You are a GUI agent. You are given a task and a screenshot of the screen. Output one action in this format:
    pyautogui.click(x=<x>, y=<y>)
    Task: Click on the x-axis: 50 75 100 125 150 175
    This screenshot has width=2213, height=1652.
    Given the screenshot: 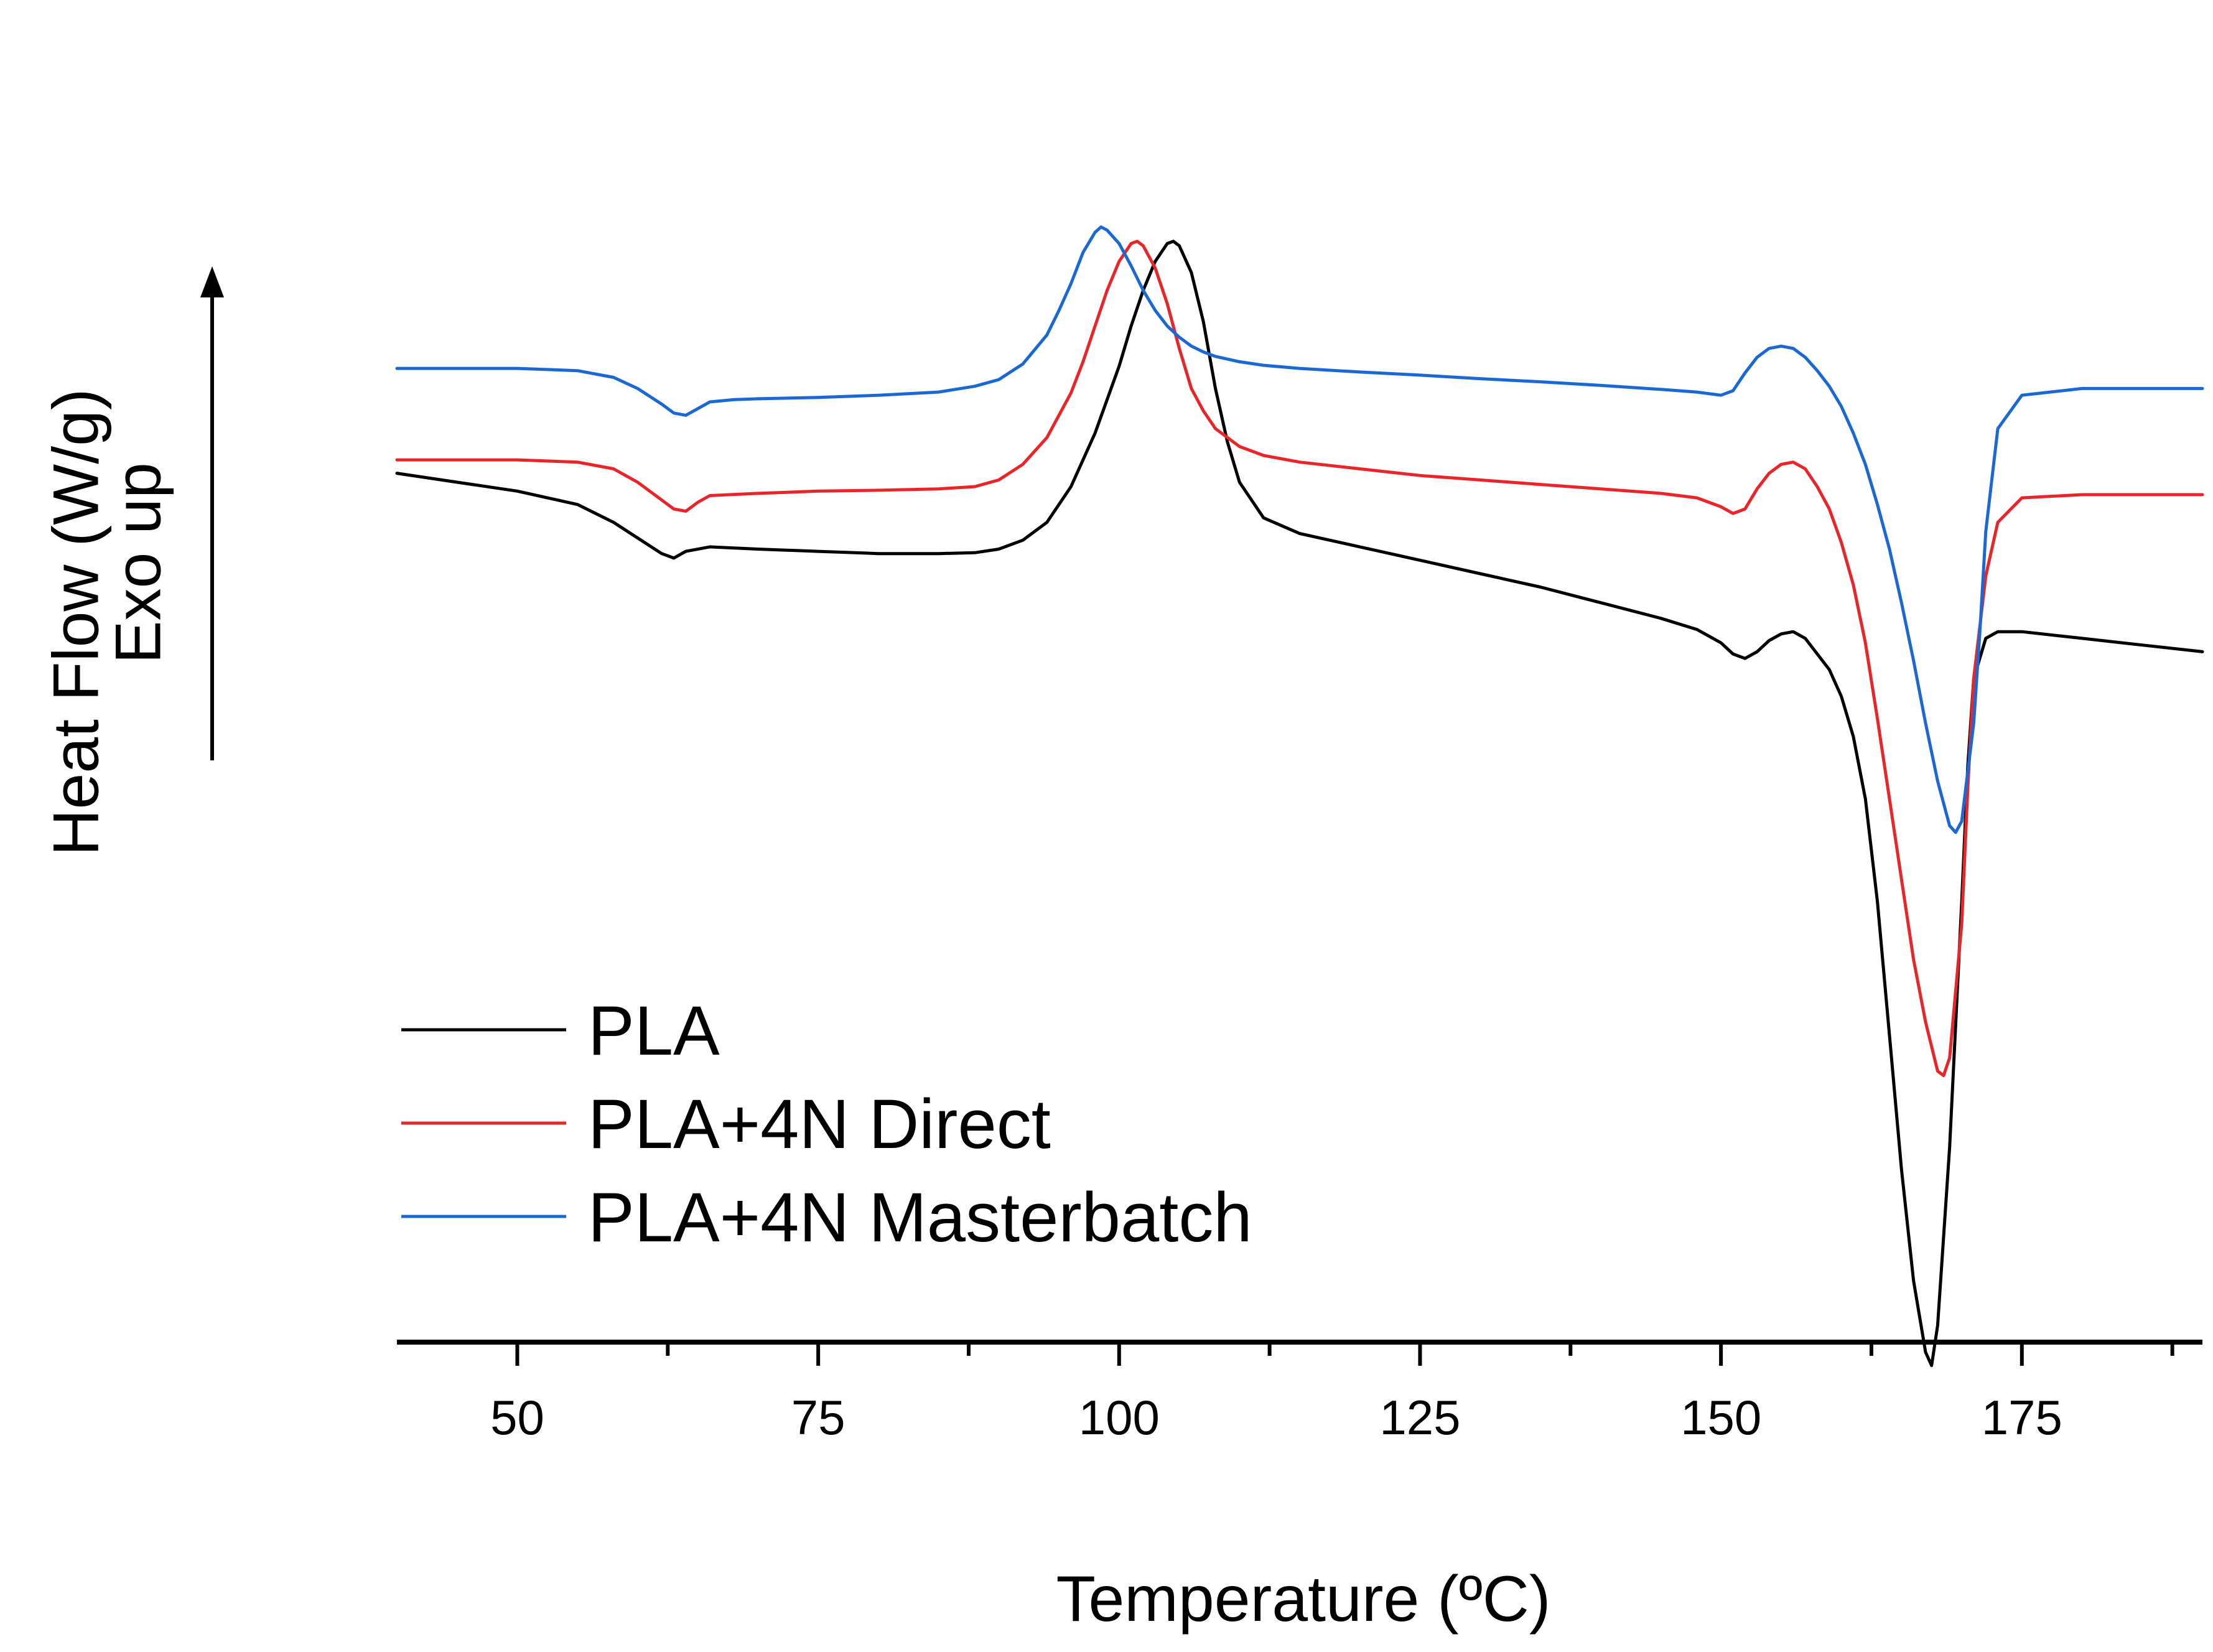 What is the action you would take?
    pyautogui.click(x=1300, y=1392)
    